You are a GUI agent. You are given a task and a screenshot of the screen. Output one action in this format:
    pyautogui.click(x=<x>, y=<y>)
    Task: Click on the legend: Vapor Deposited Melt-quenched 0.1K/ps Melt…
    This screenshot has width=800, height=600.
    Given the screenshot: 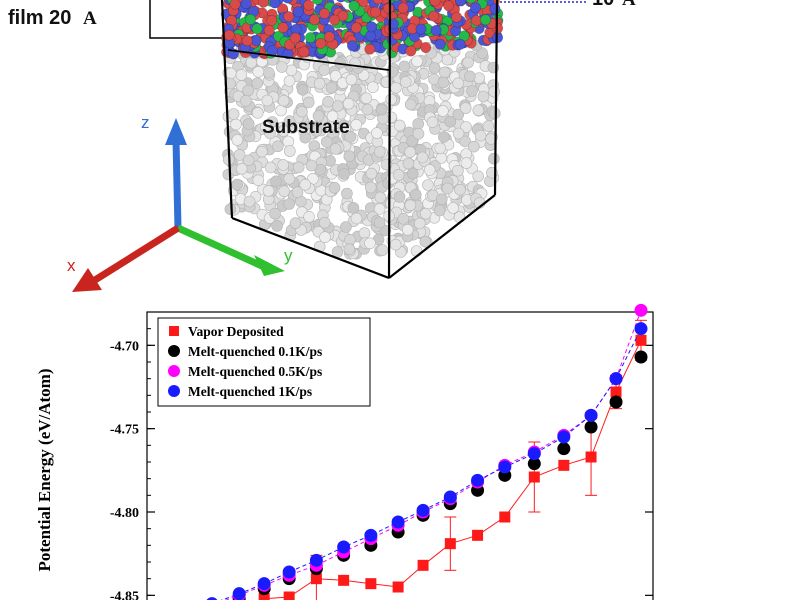 What is the action you would take?
    pyautogui.click(x=264, y=362)
    